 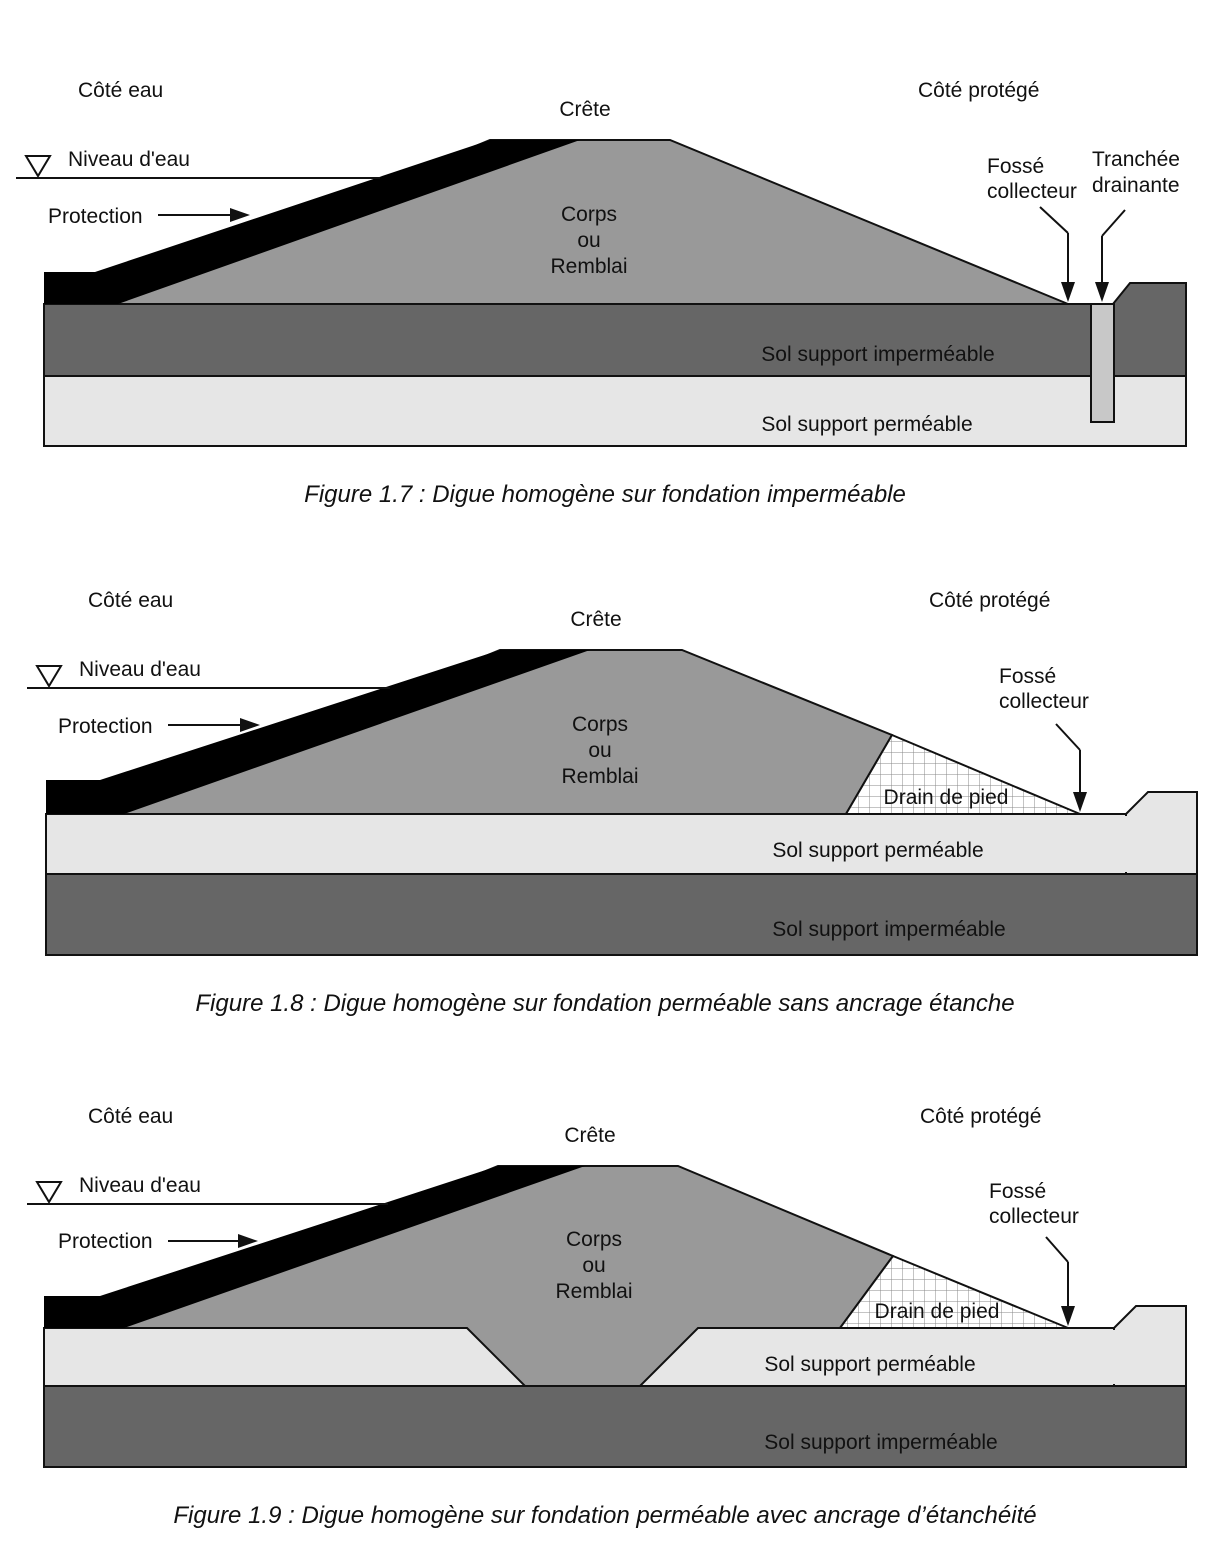 I want to click on drainage-trench, so click(x=1102, y=363).